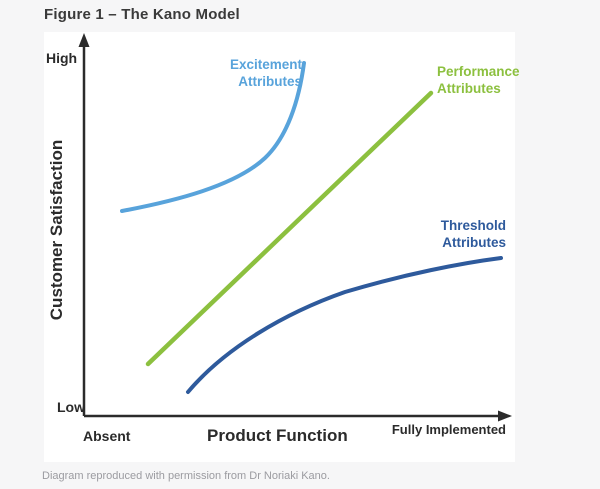 This screenshot has height=489, width=600. Describe the element at coordinates (142, 14) in the screenshot. I see `figure-title: Figure 1 – The Kano Model` at that location.